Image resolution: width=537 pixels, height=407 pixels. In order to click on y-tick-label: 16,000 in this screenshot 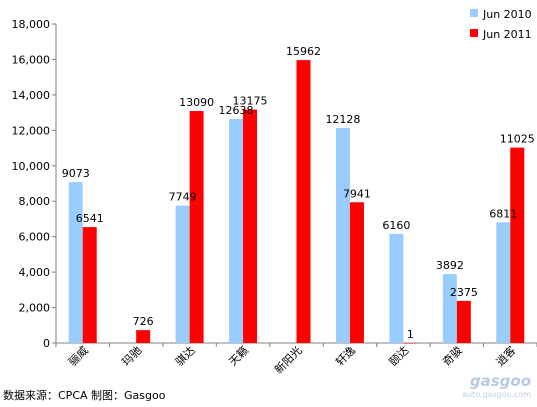, I will do `click(31, 59)`.